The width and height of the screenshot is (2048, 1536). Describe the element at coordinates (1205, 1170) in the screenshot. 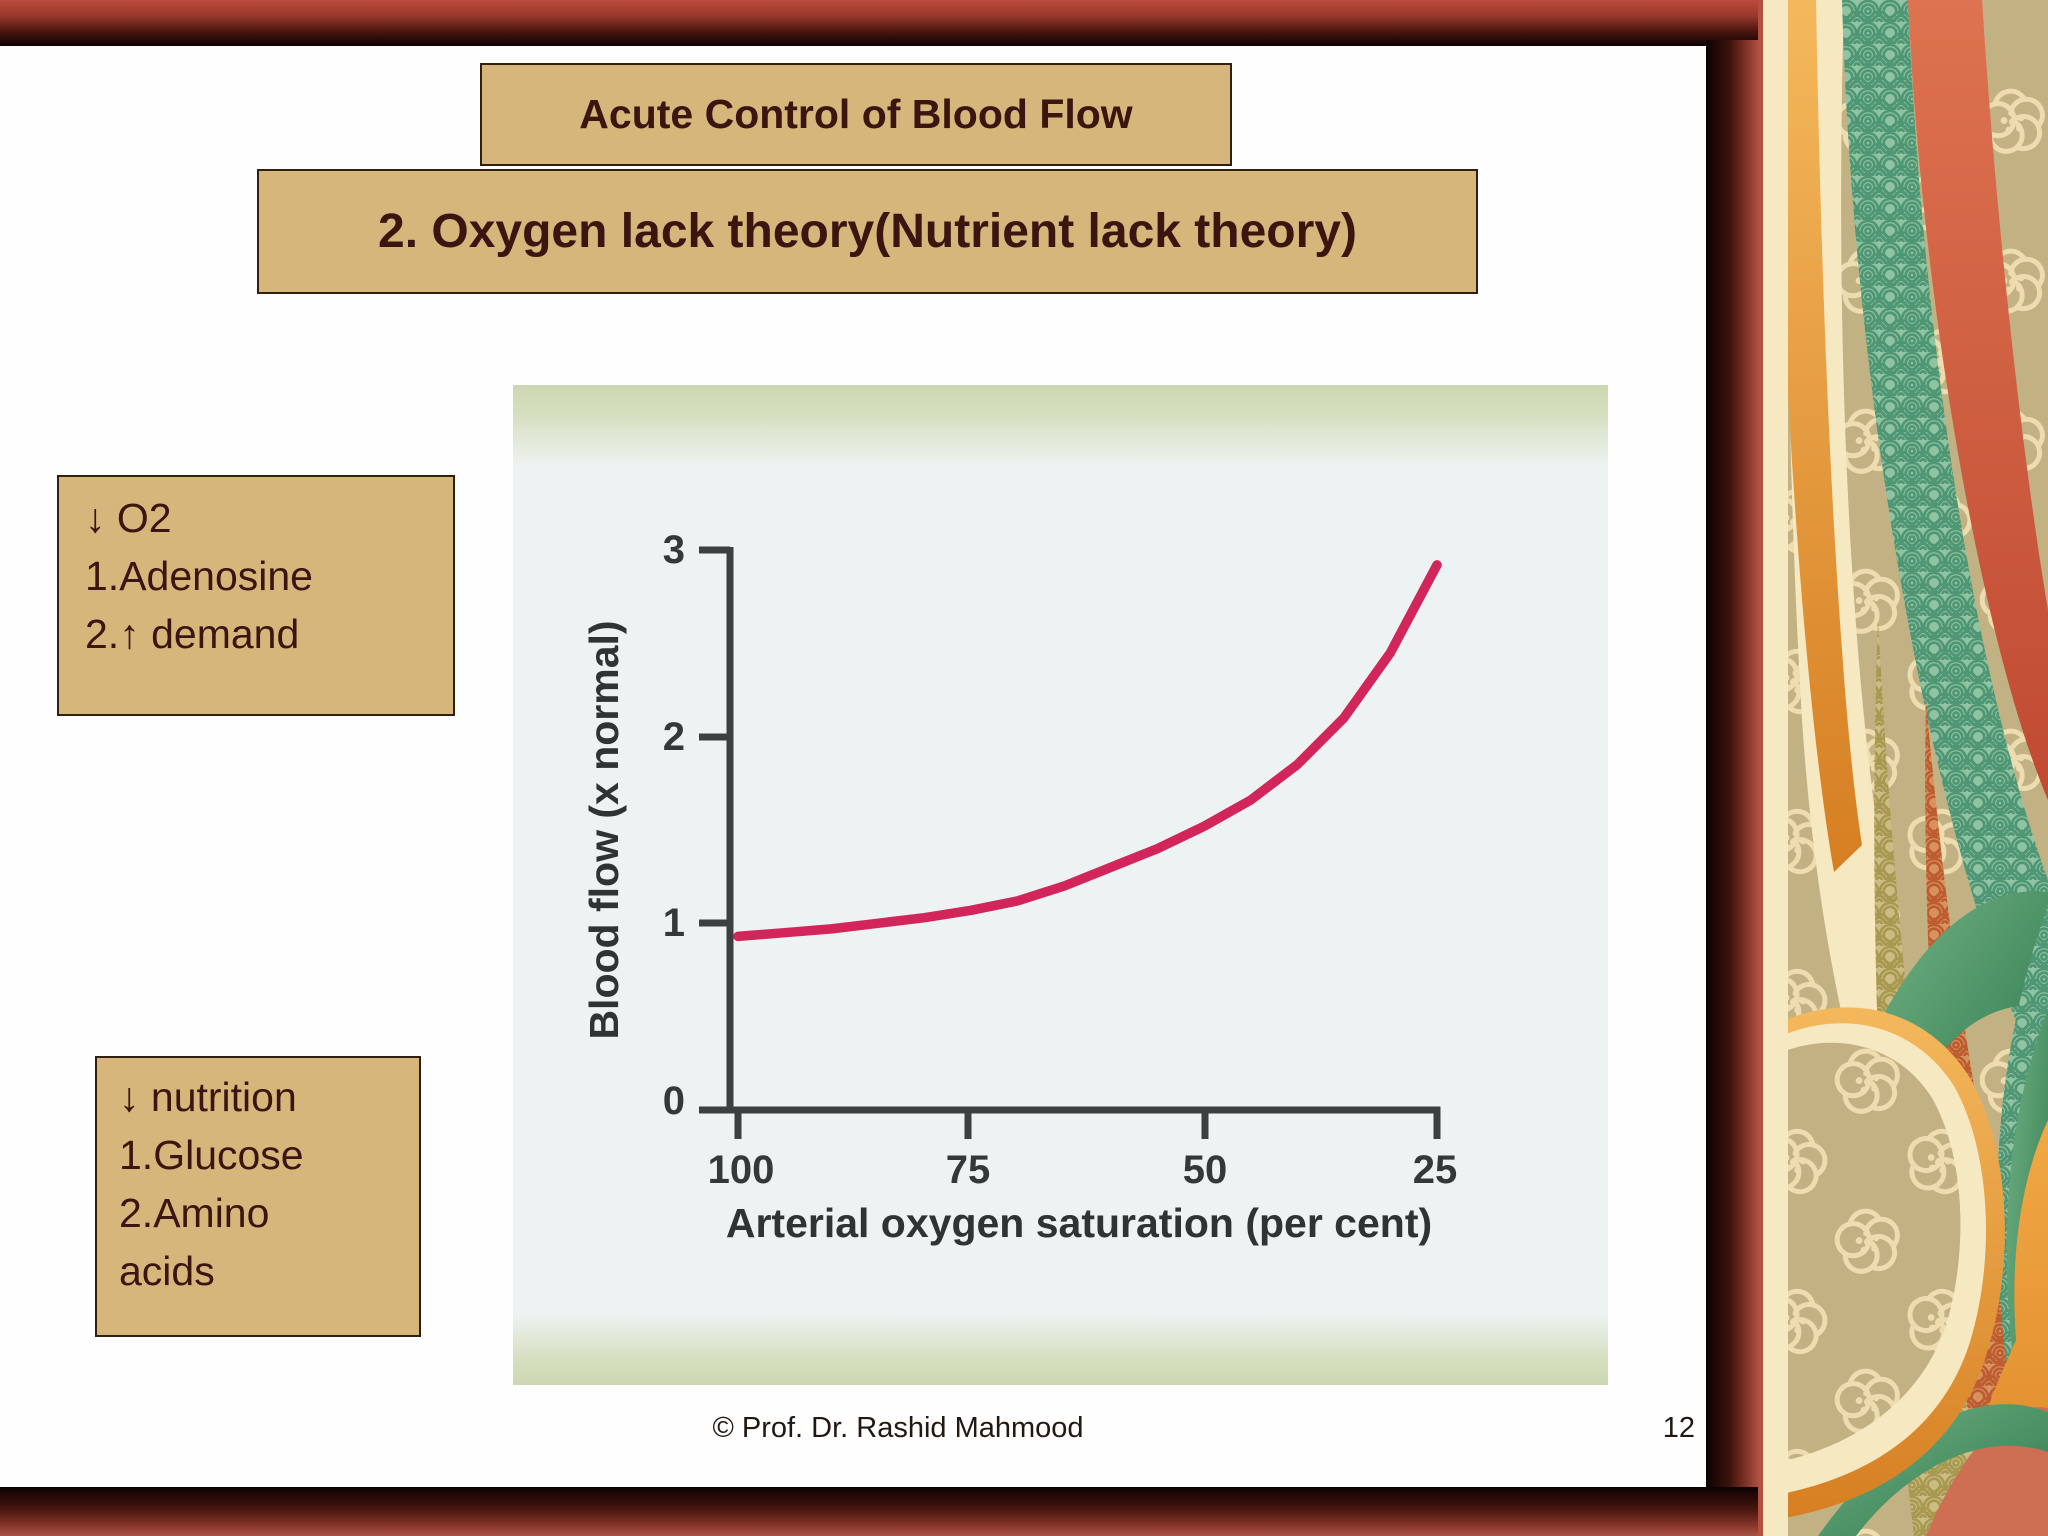

I see `x-tick-label: 50` at that location.